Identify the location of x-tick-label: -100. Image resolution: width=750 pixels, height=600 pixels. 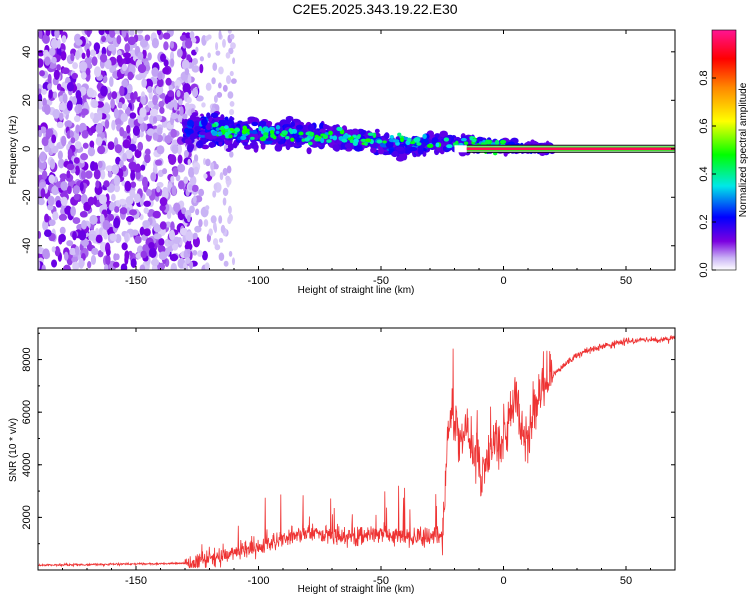
(258, 581).